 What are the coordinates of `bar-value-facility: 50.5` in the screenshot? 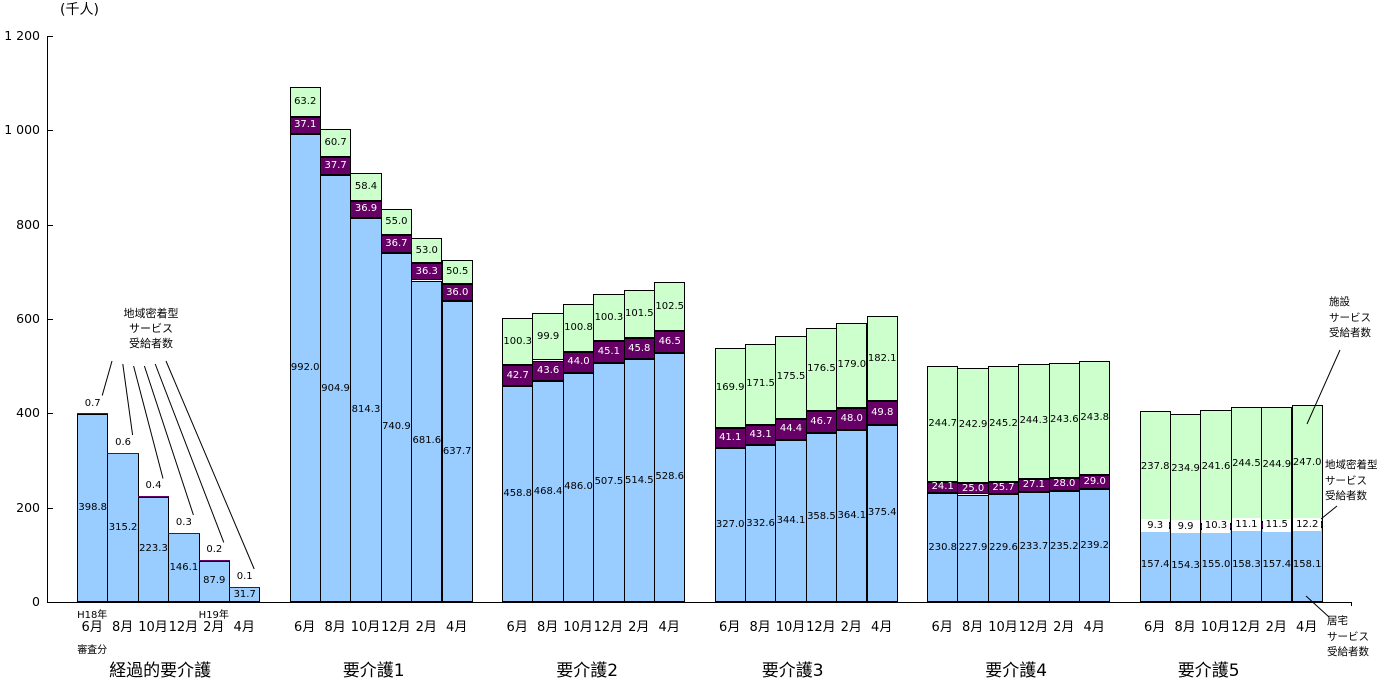 It's located at (457, 272).